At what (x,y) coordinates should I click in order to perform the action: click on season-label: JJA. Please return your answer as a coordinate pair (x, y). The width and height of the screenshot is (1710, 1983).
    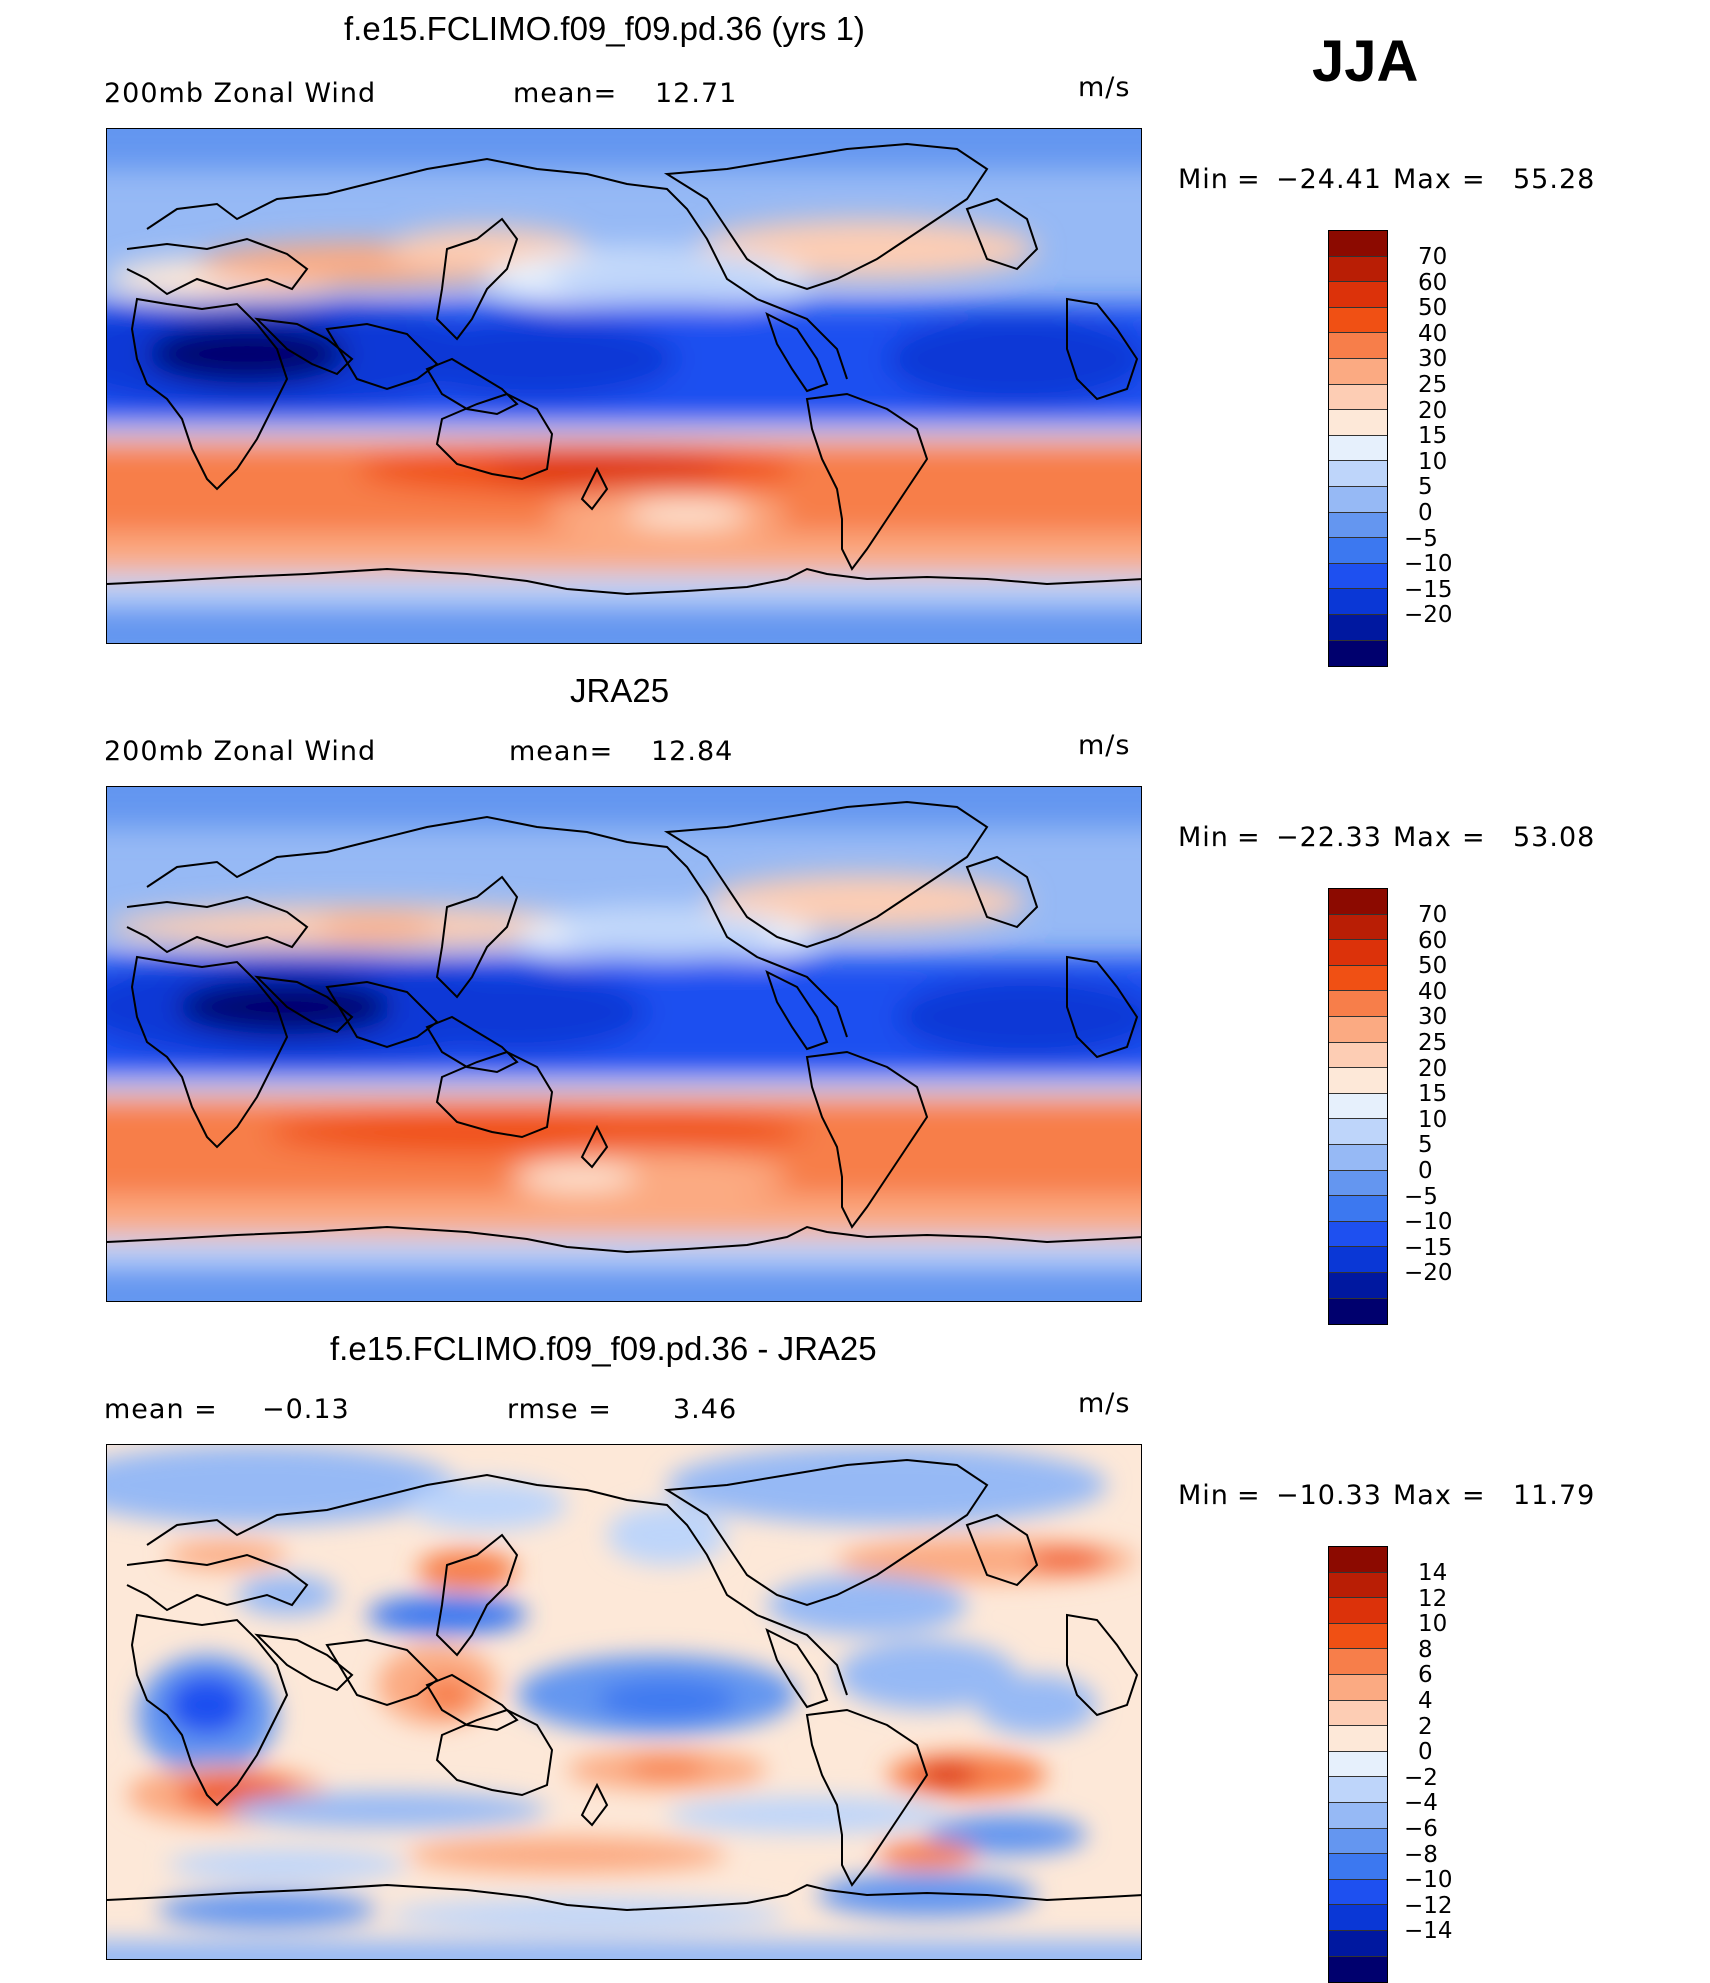
    Looking at the image, I should click on (1365, 61).